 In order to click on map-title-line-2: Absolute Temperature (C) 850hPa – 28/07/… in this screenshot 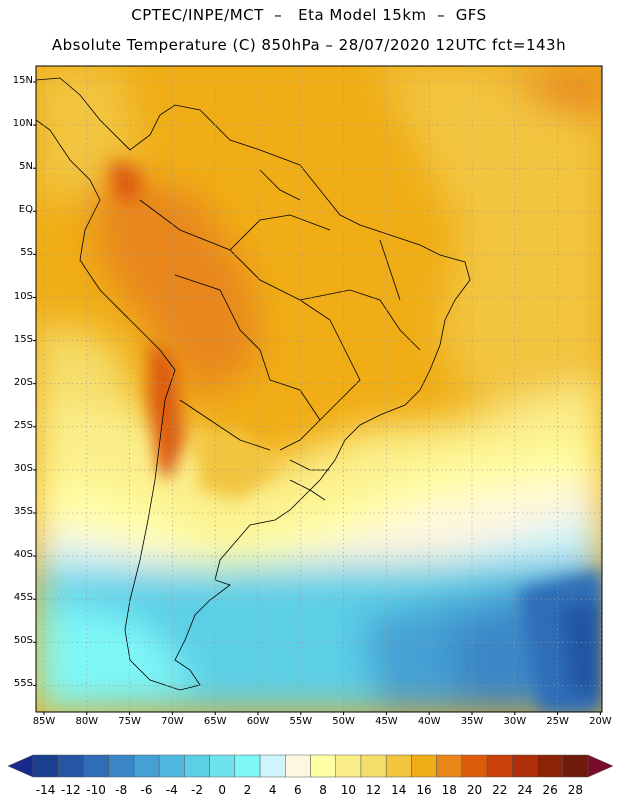, I will do `click(309, 45)`.